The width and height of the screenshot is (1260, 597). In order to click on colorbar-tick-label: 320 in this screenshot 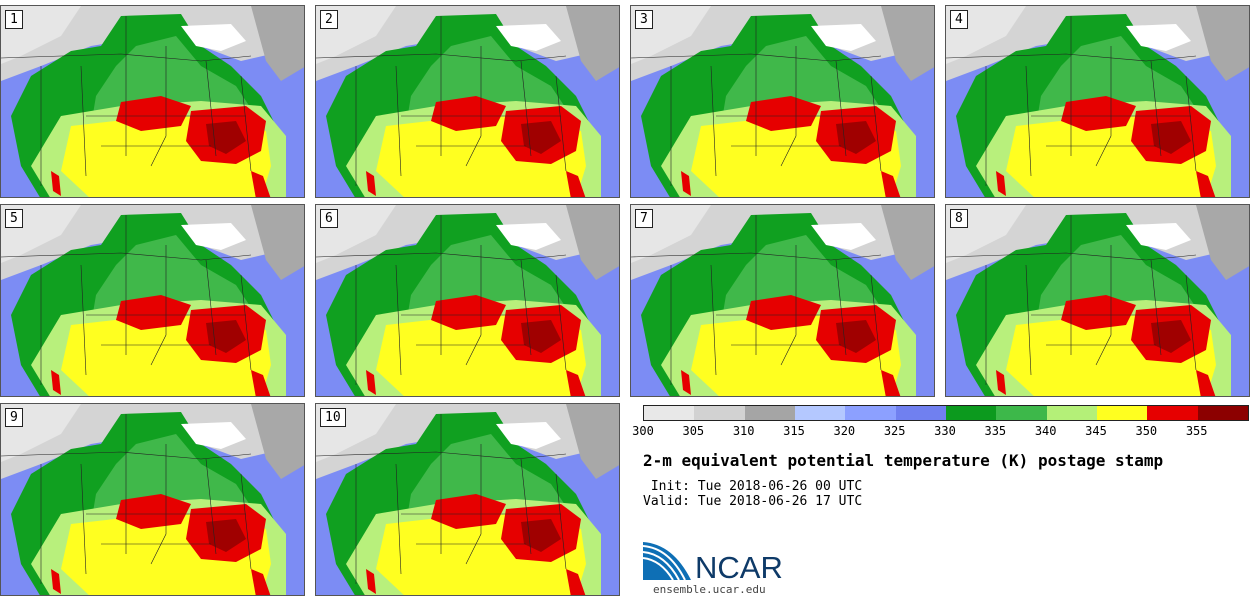, I will do `click(844, 431)`.